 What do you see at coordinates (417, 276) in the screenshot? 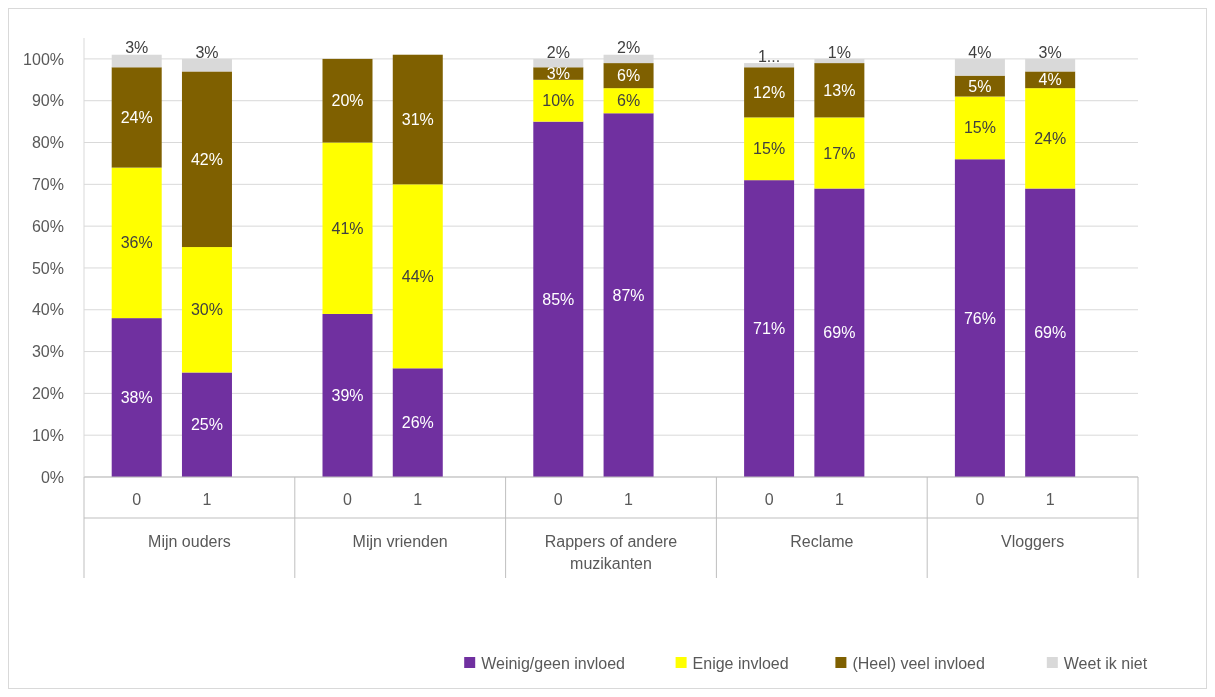
I see `data-label: 44%` at bounding box center [417, 276].